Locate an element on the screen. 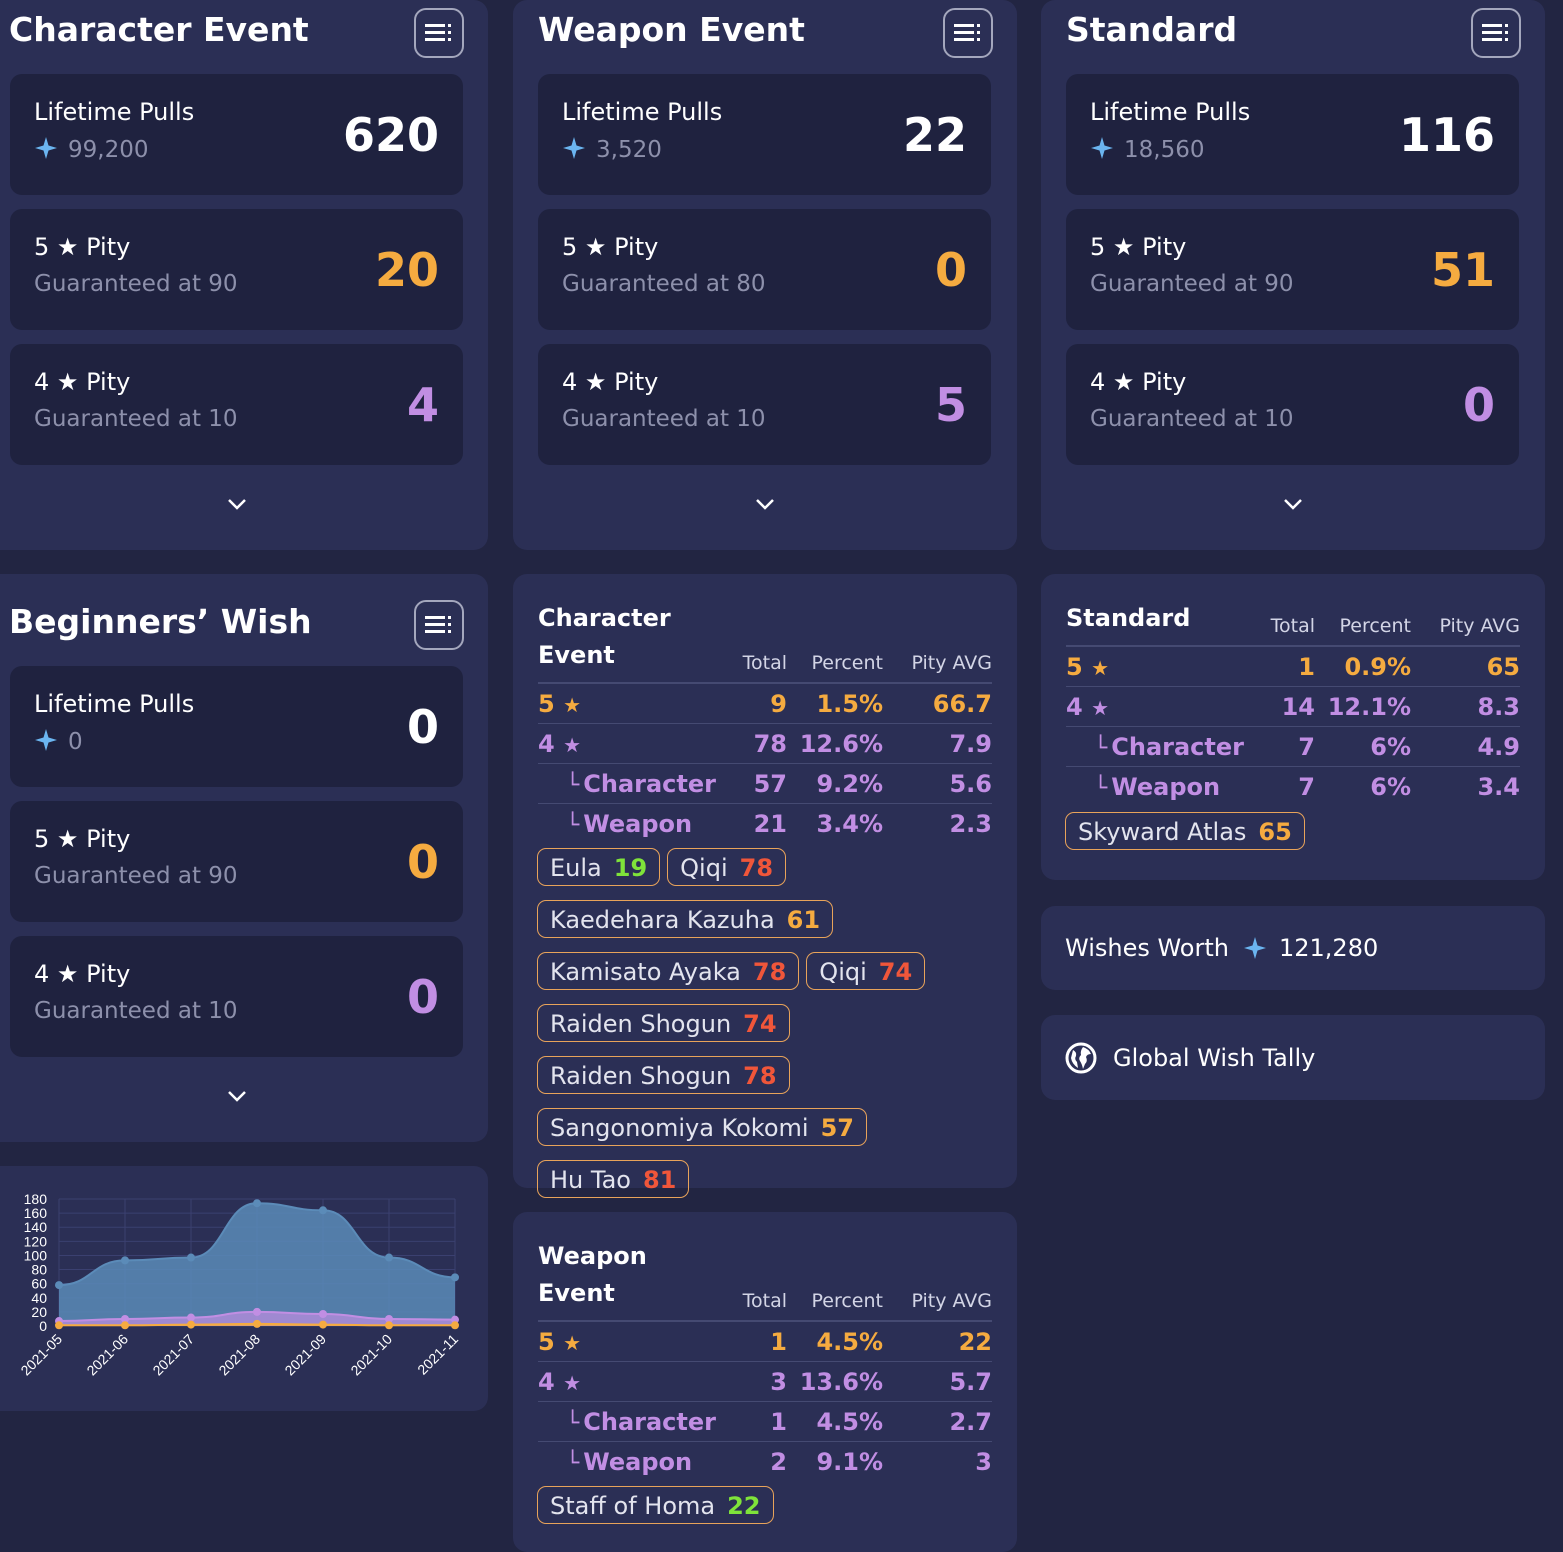  row-label: └ Character is located at coordinates (628, 783).